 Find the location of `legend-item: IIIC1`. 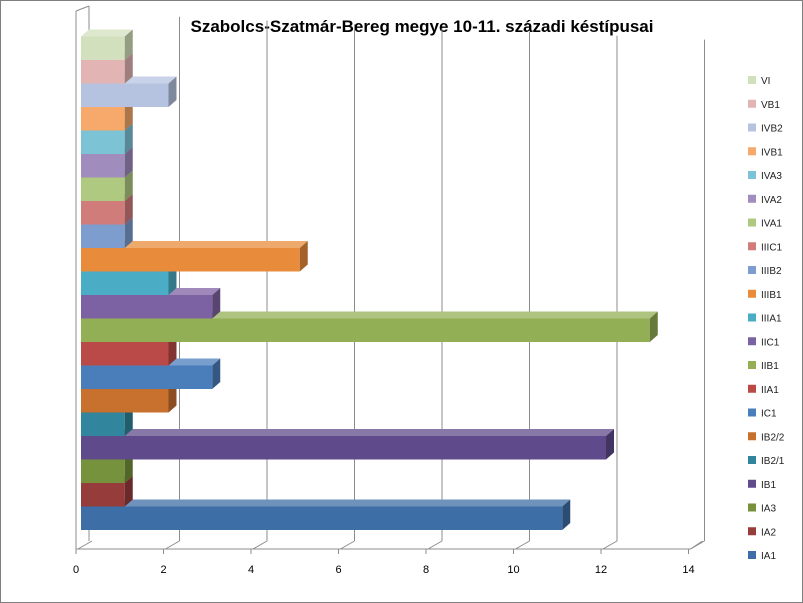

legend-item: IIIC1 is located at coordinates (765, 247).